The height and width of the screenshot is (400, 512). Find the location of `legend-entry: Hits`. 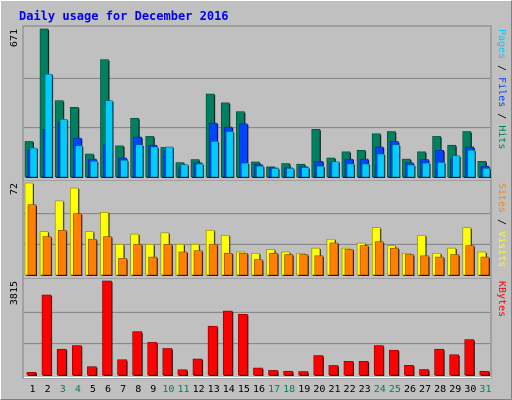

legend-entry: Hits is located at coordinates (501, 137).